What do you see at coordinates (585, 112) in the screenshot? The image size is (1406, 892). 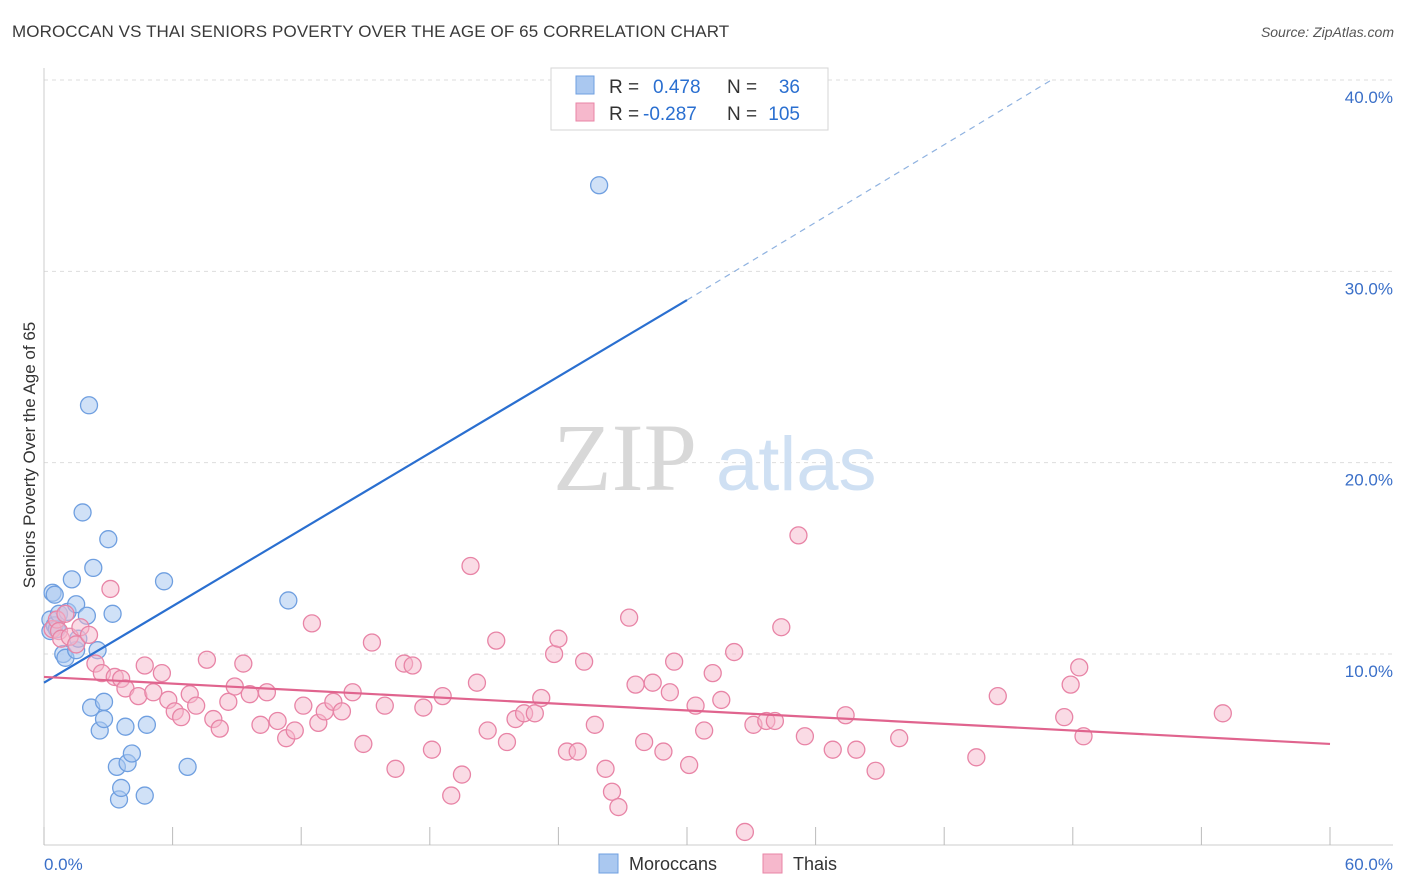 I see `legend-swatch-thais` at bounding box center [585, 112].